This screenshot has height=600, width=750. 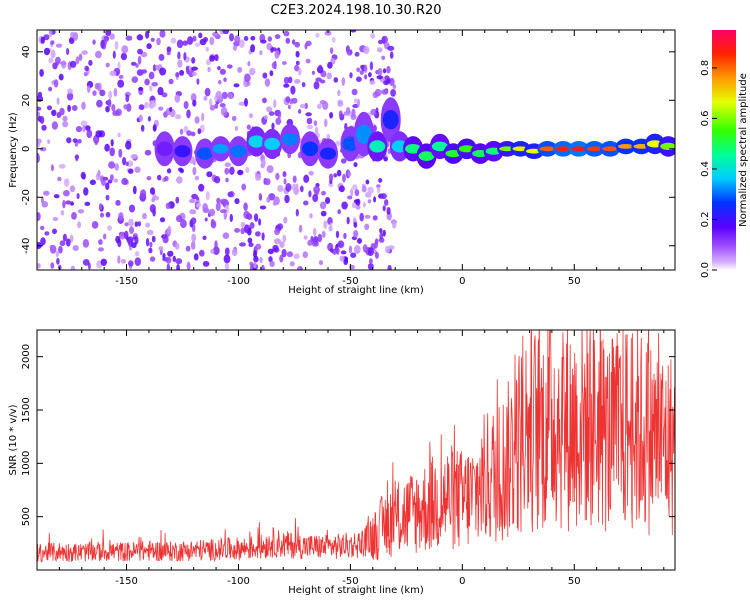 I want to click on colorbar-gradient, so click(x=724, y=150).